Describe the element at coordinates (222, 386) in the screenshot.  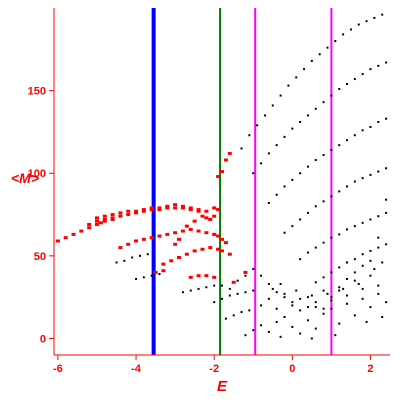
I see `x-axis-label: E` at that location.